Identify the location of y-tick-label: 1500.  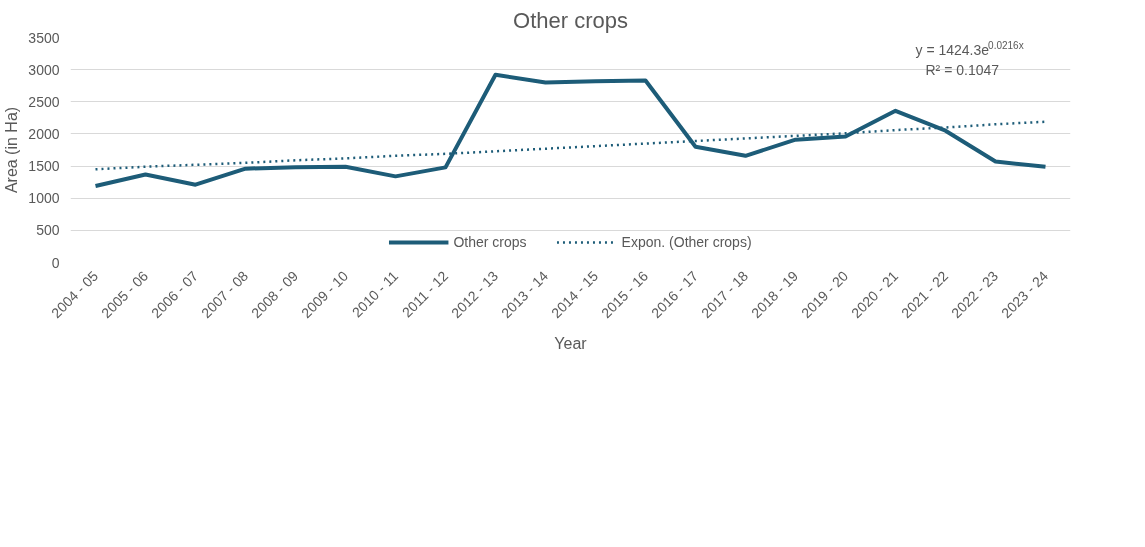
(44, 166).